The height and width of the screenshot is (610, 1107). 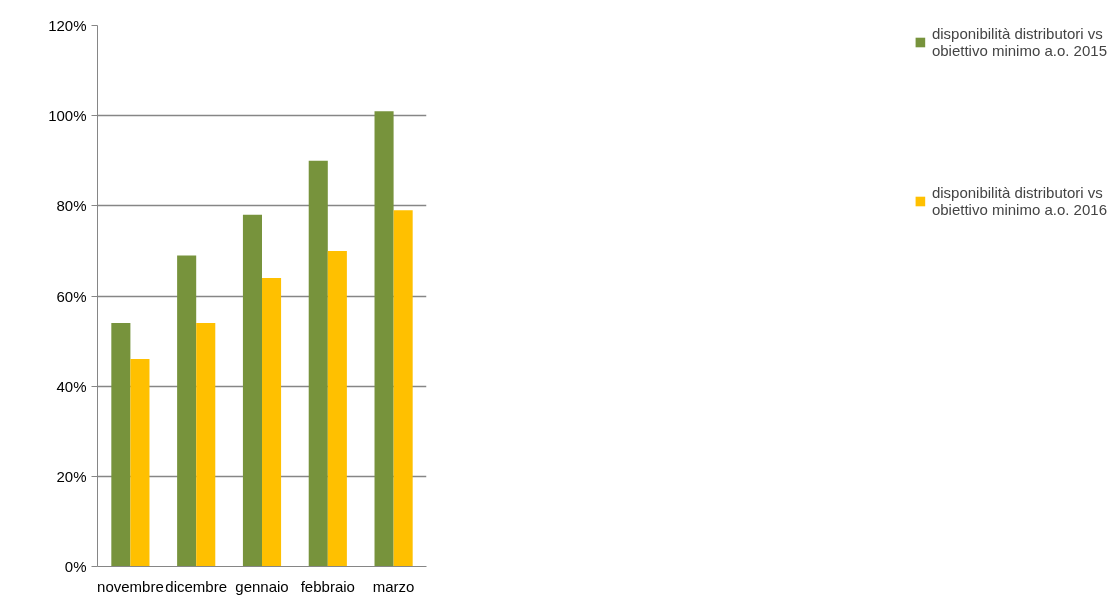 What do you see at coordinates (67, 25) in the screenshot?
I see `y-tick-label: 120%` at bounding box center [67, 25].